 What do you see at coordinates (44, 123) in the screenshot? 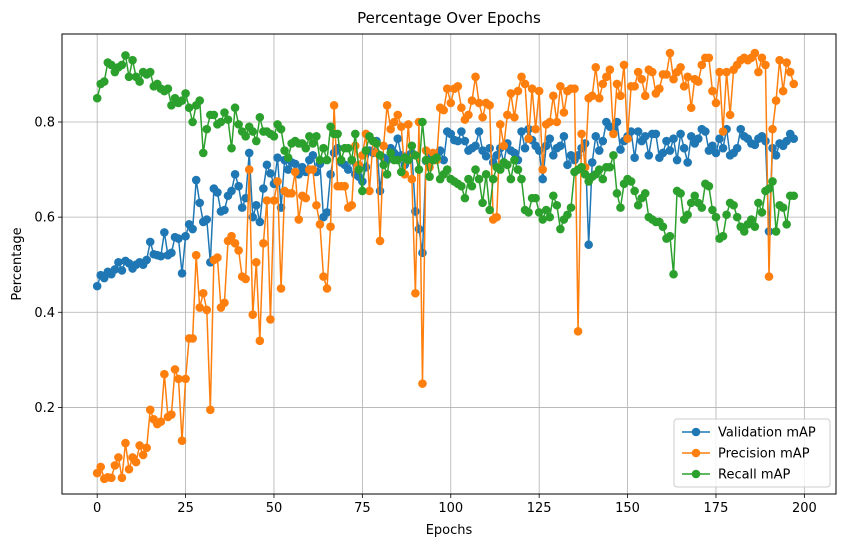
I see `y-tick-label: 0.8` at bounding box center [44, 123].